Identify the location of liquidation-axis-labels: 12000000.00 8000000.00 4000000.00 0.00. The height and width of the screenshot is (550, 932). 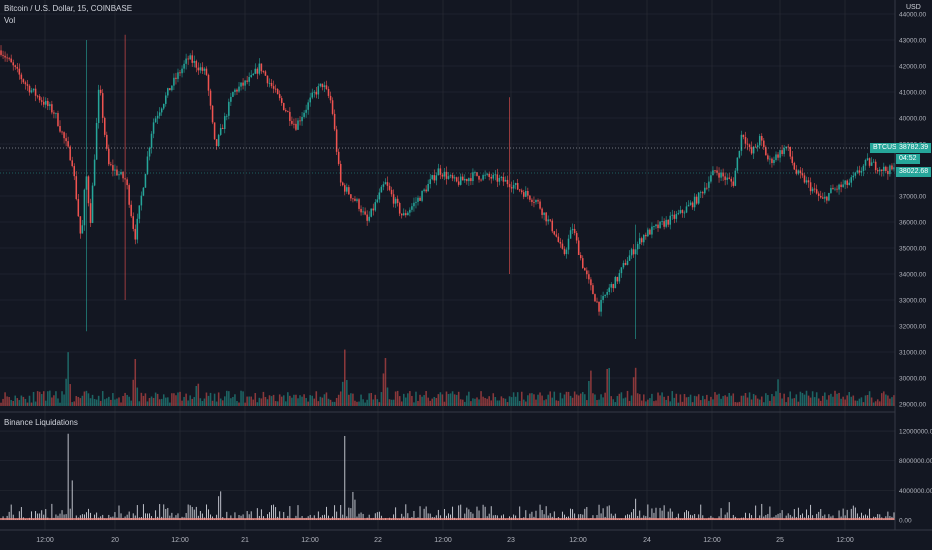
(915, 477).